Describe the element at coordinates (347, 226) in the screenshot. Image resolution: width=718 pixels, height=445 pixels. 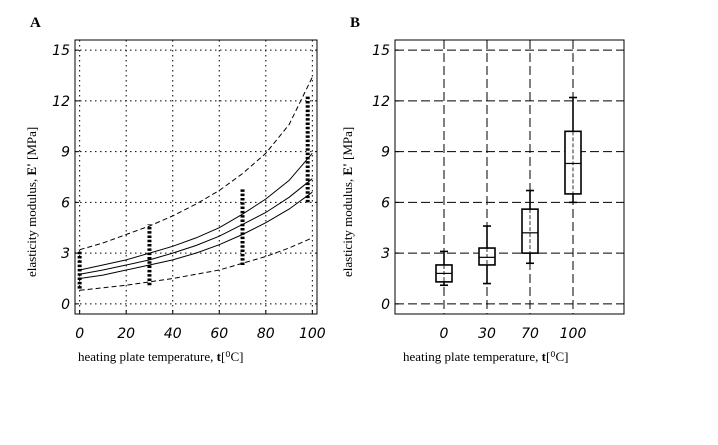
I see `panel-b-y-axis-label-text: elasticity modulus,` at that location.